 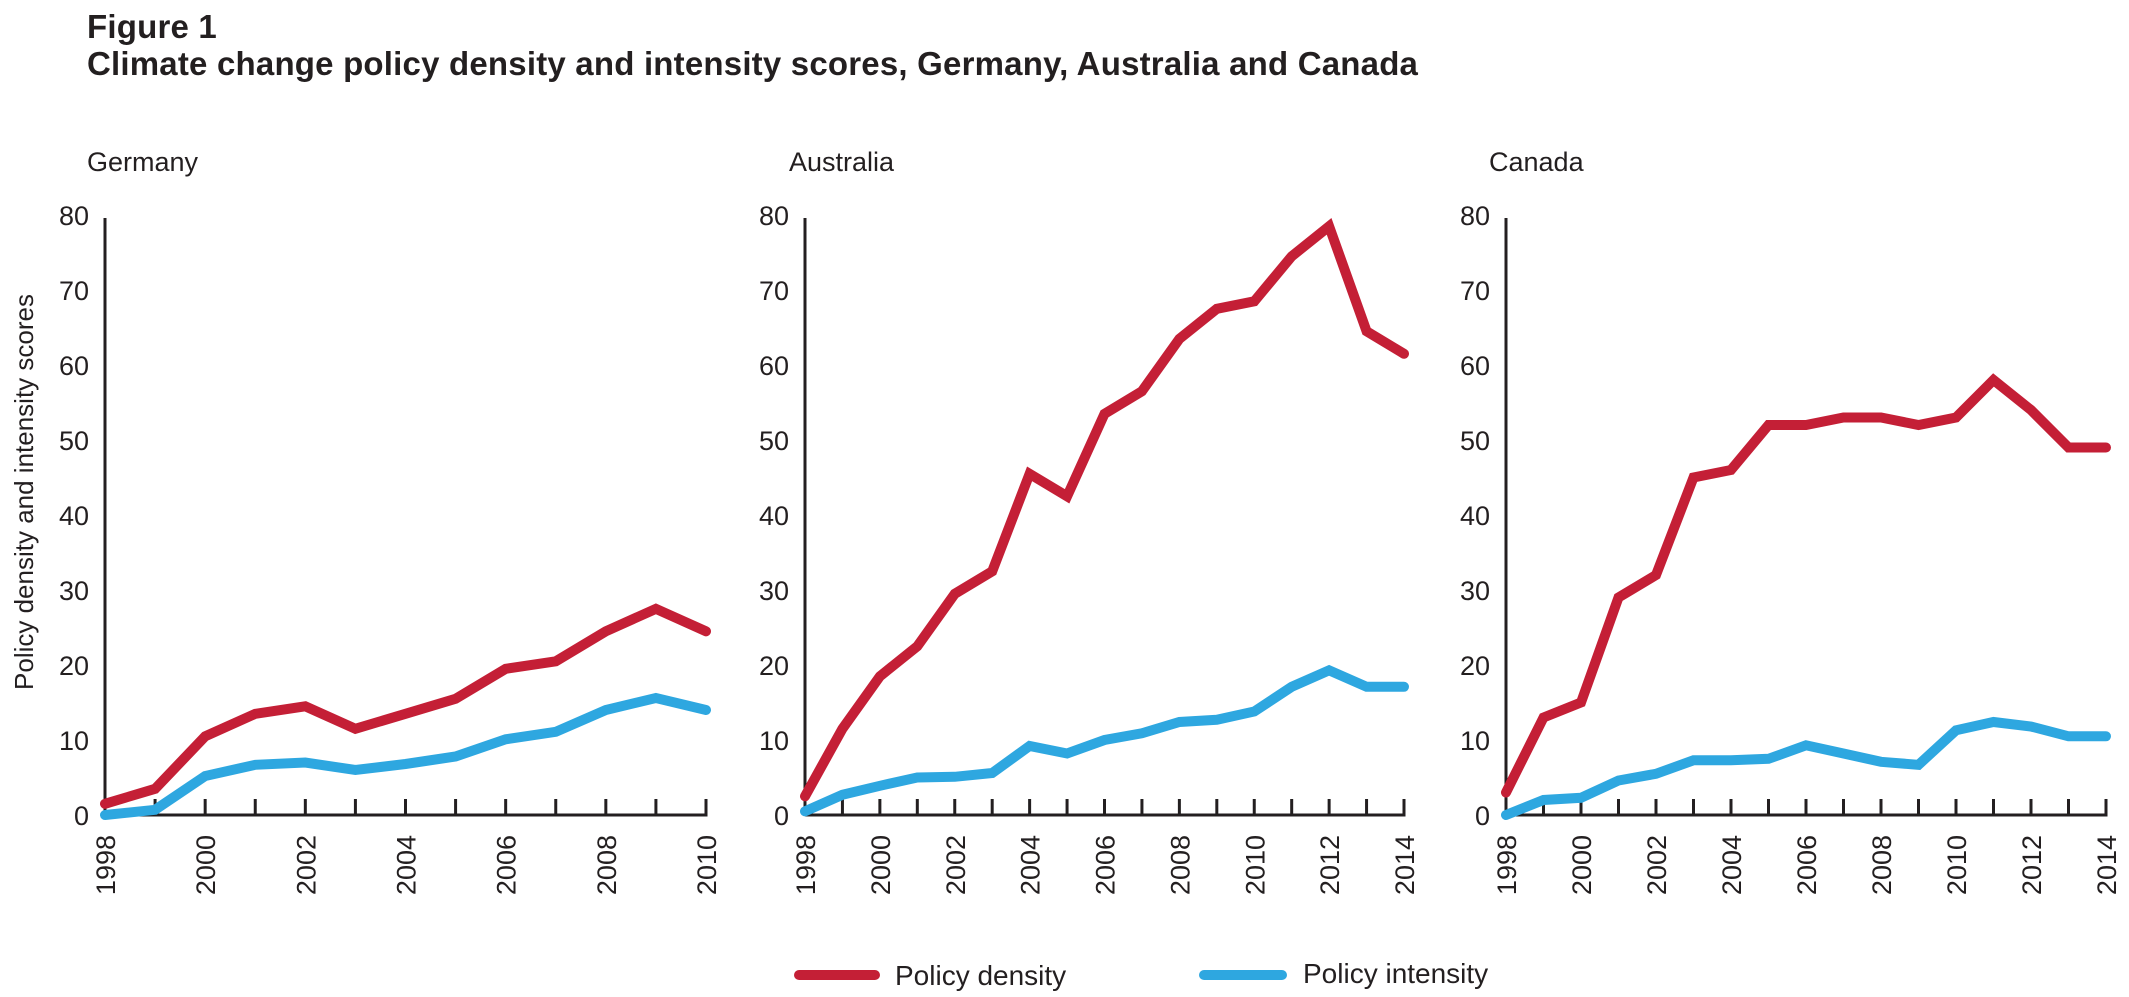 What do you see at coordinates (1806, 585) in the screenshot?
I see `series-line-policy-density` at bounding box center [1806, 585].